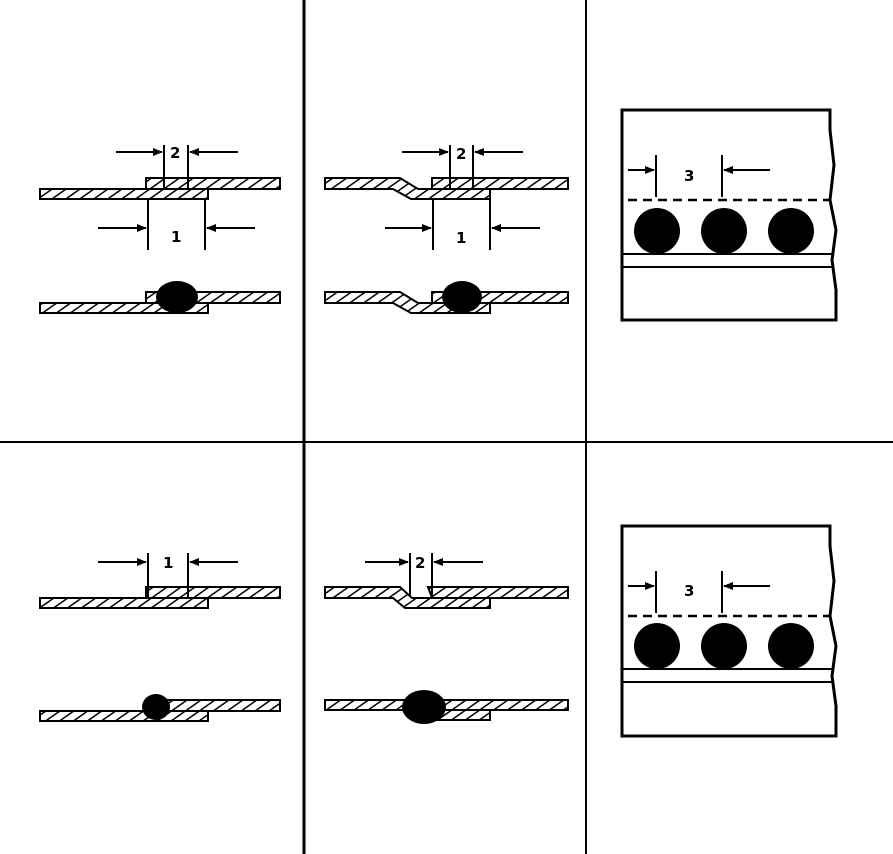 This screenshot has width=893, height=854. I want to click on panel-butt-joint-bottom: 2, so click(446, 638).